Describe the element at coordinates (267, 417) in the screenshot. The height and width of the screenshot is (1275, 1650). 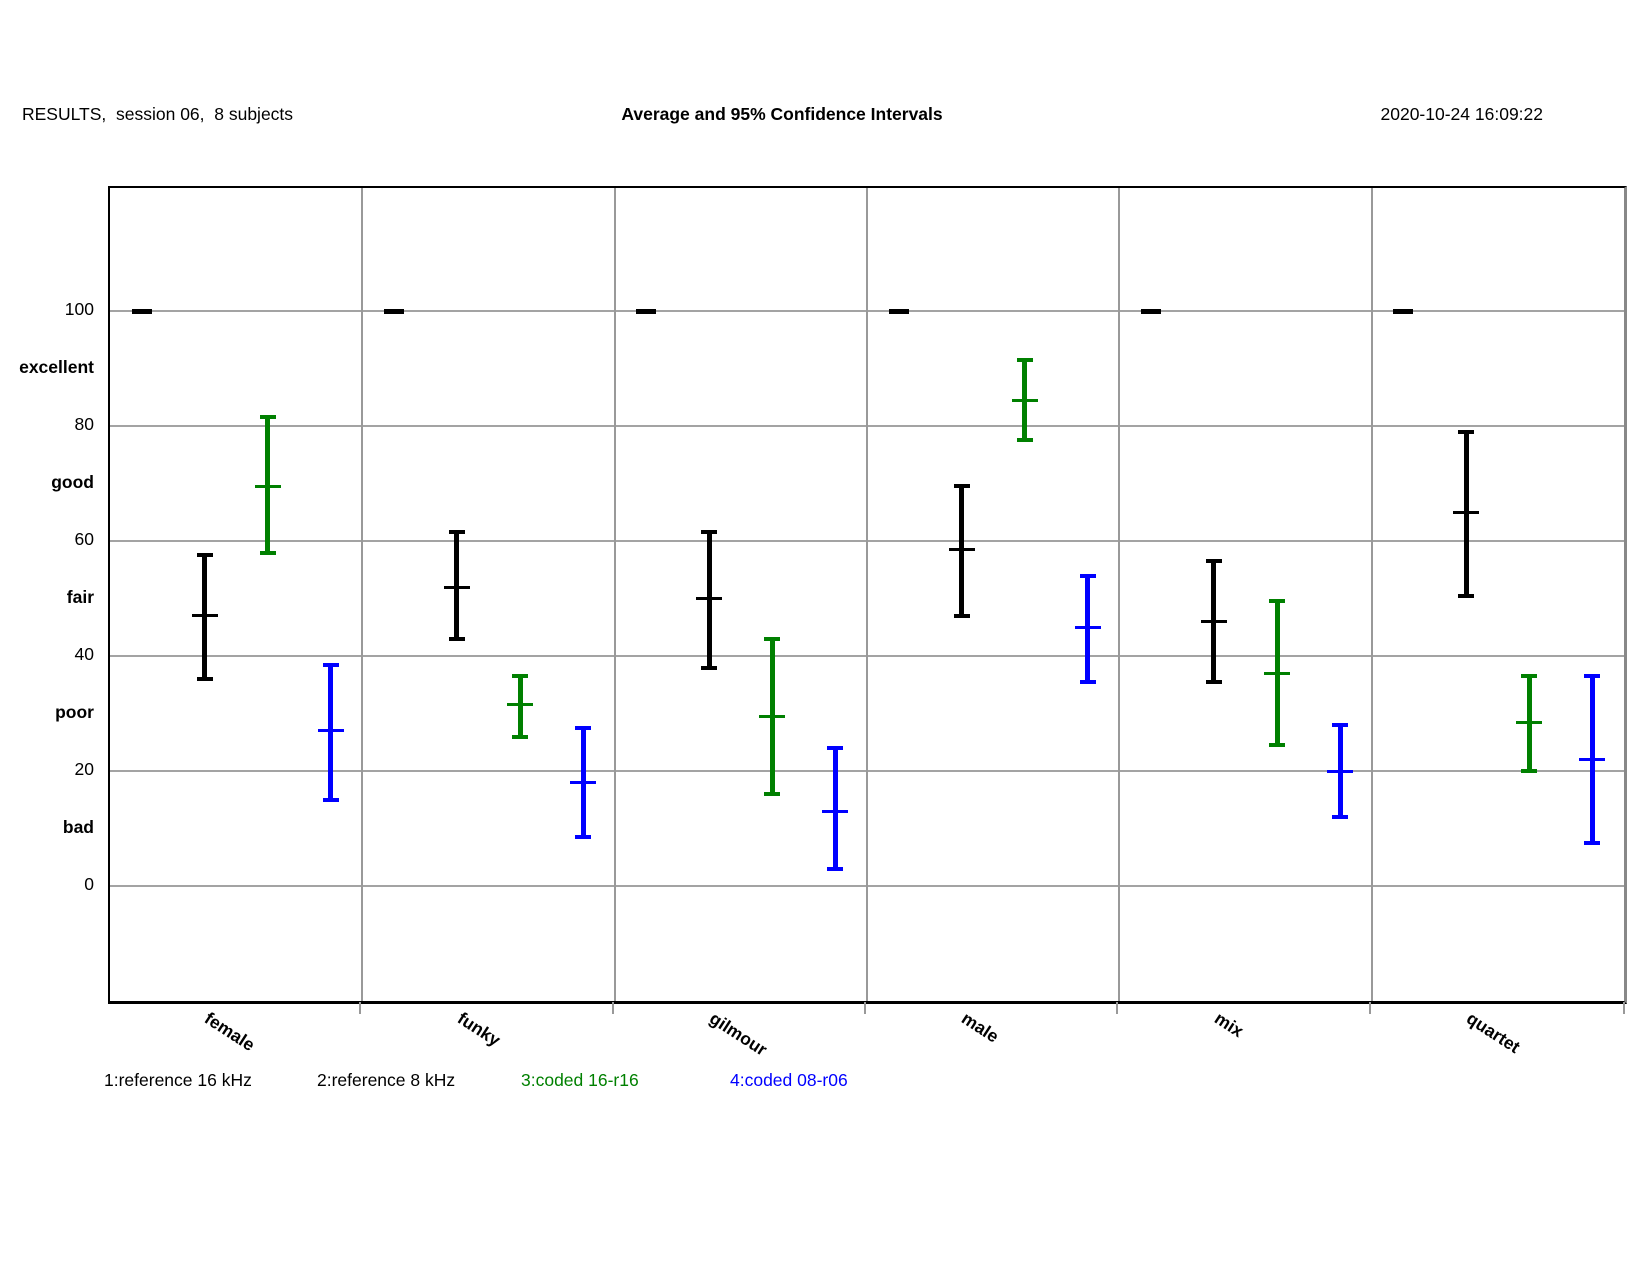
I see `errorbar-female-s3-captop` at that location.